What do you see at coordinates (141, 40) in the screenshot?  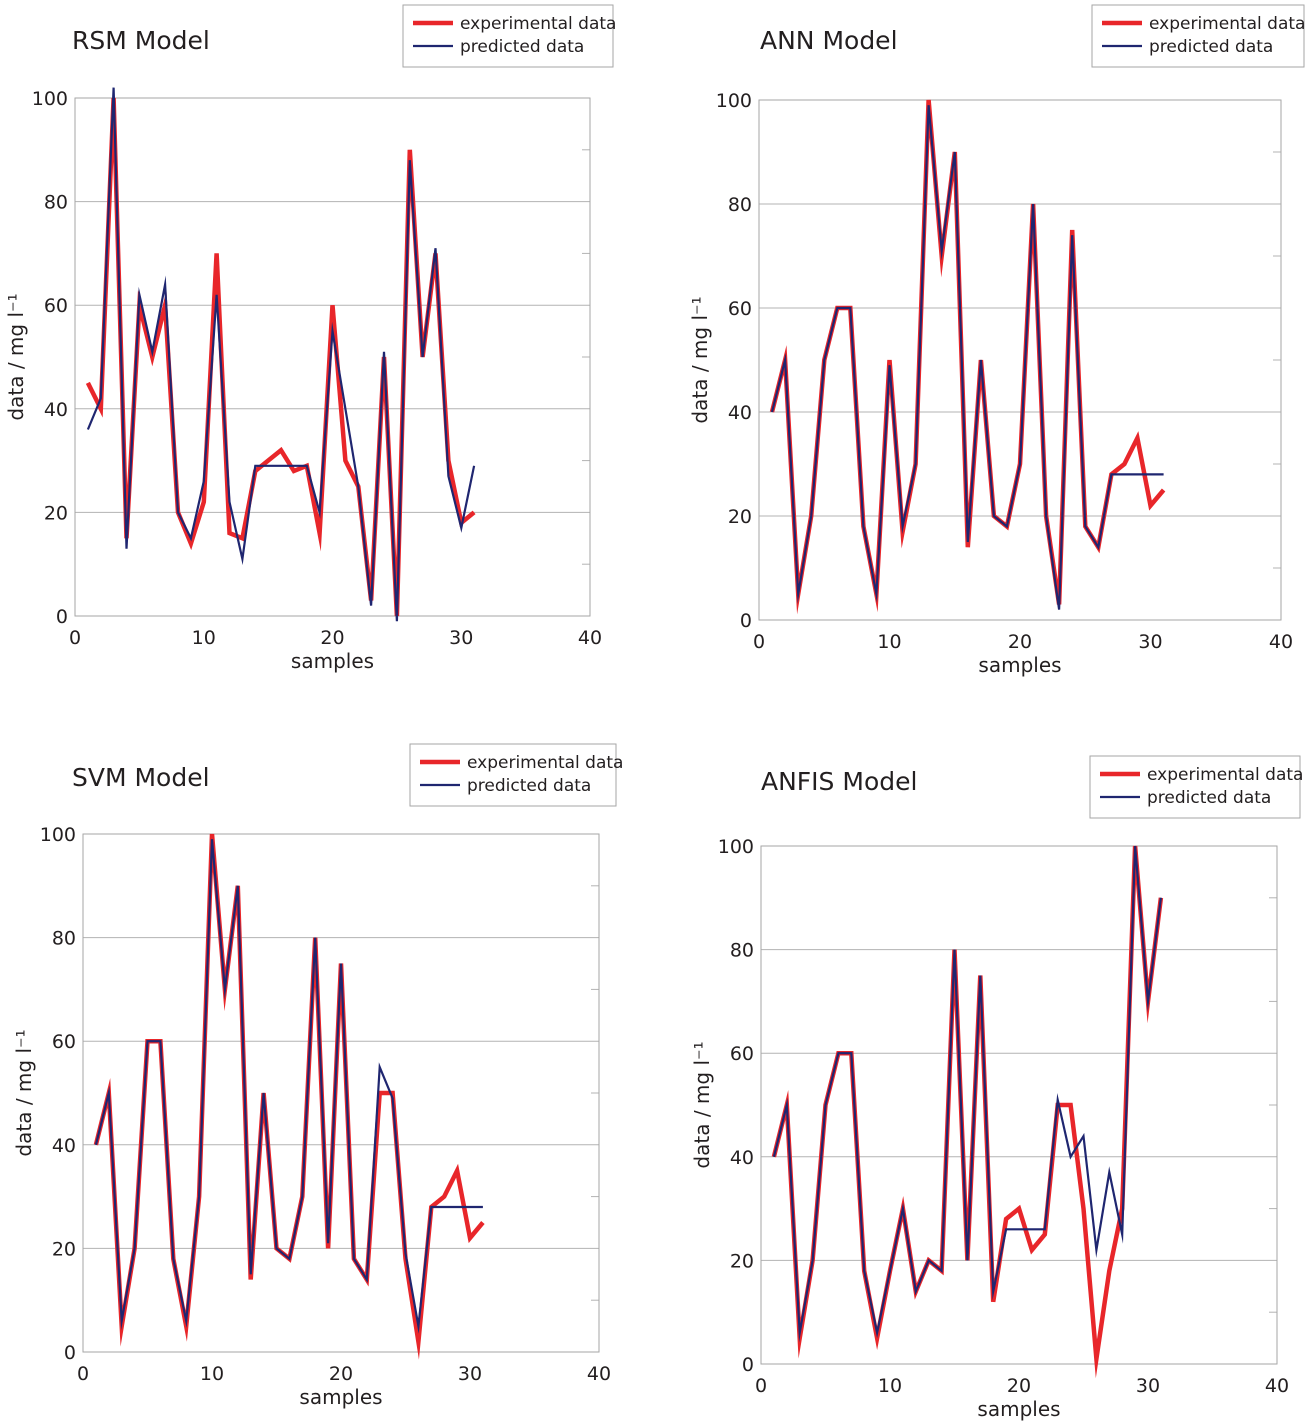 I see `chart-title: RSM Model` at bounding box center [141, 40].